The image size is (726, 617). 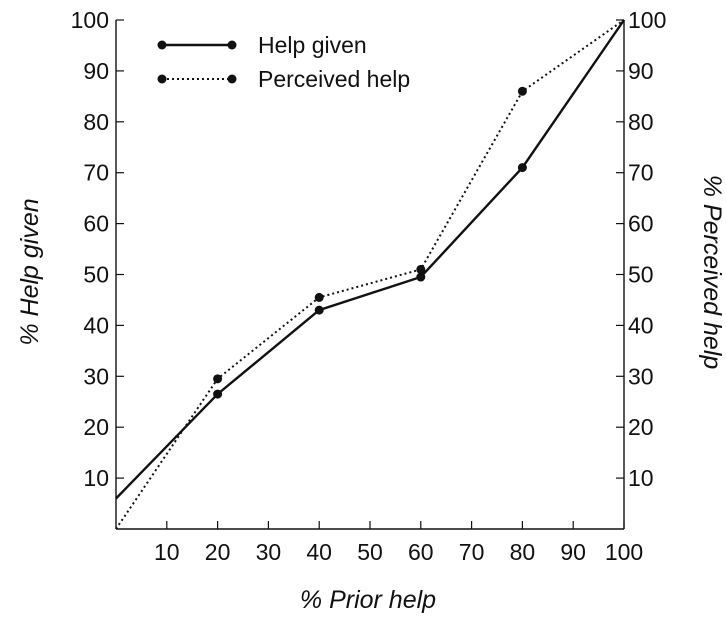 What do you see at coordinates (96, 427) in the screenshot?
I see `y-tick-label-left: 20` at bounding box center [96, 427].